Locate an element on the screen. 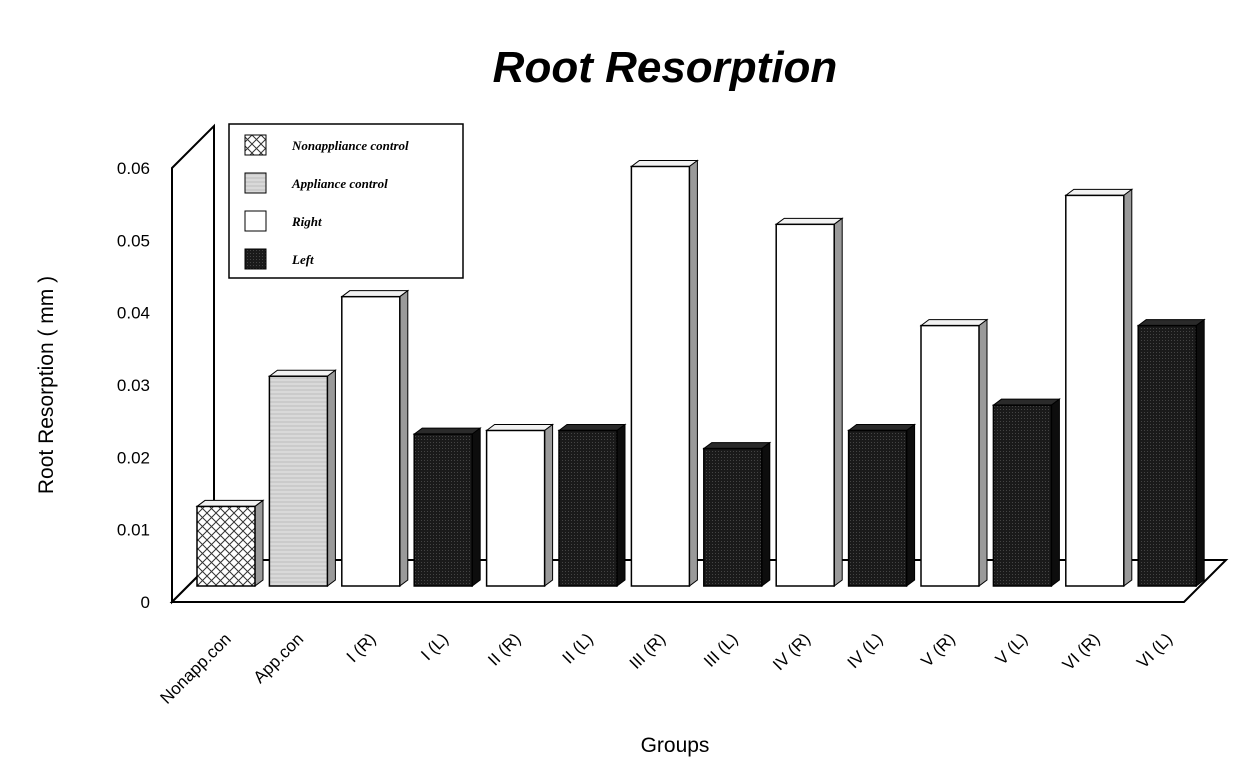 Image resolution: width=1255 pixels, height=774 pixels. y-tick-label: 0.03 is located at coordinates (133, 385).